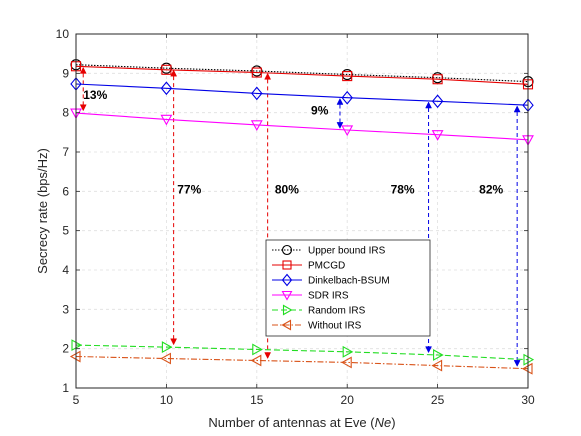 The image size is (581, 436). Describe the element at coordinates (63, 34) in the screenshot. I see `y-tick-label: 10` at that location.